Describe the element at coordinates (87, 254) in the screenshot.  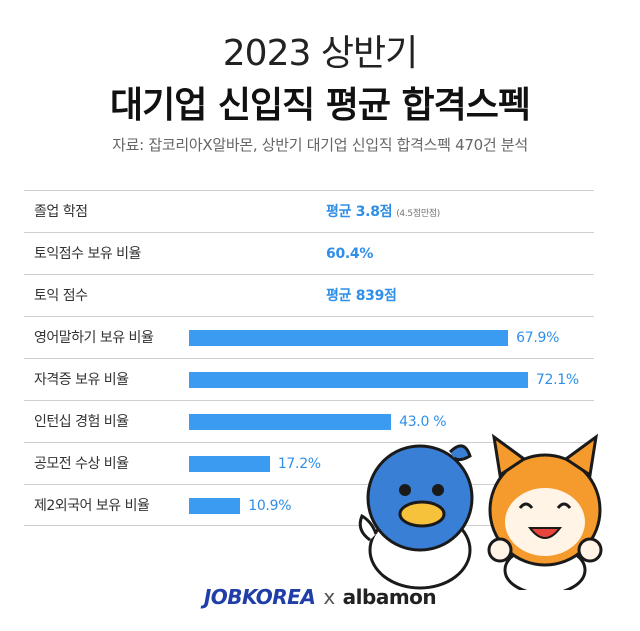
I see `row-label: 토익점수 보유 비율` at that location.